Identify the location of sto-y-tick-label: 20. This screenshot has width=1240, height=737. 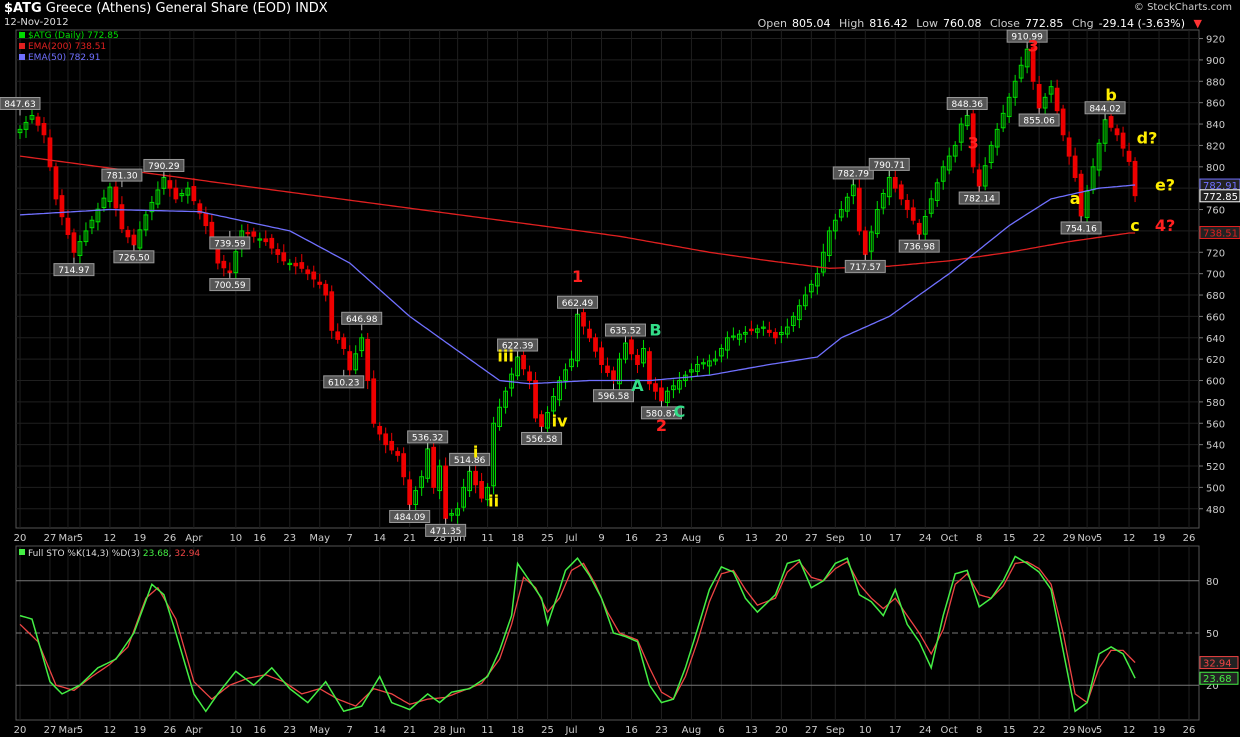
(1212, 686).